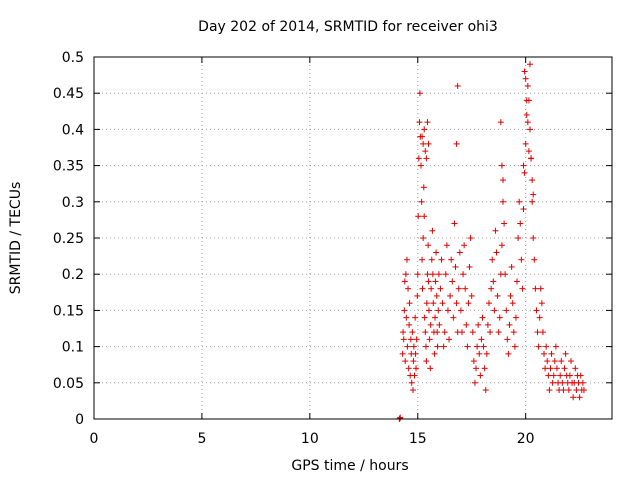  I want to click on x-axis-title: GPS time / hours, so click(349, 466).